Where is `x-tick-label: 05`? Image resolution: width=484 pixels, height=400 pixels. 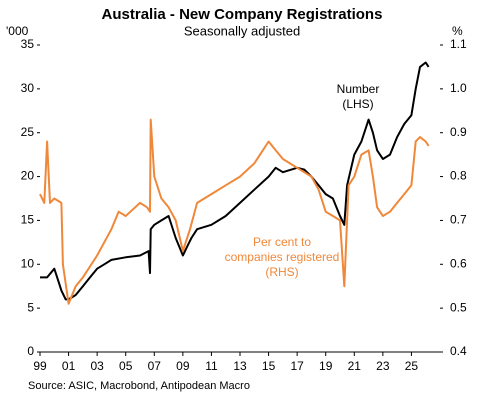
x-tick-label: 05 is located at coordinates (126, 366).